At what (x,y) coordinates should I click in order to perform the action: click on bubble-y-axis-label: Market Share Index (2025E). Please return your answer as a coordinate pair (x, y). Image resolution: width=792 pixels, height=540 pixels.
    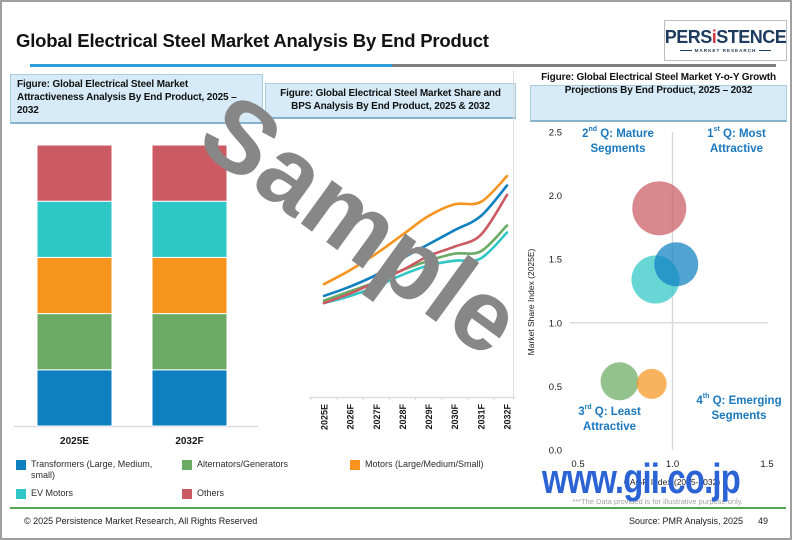
    Looking at the image, I should click on (531, 301).